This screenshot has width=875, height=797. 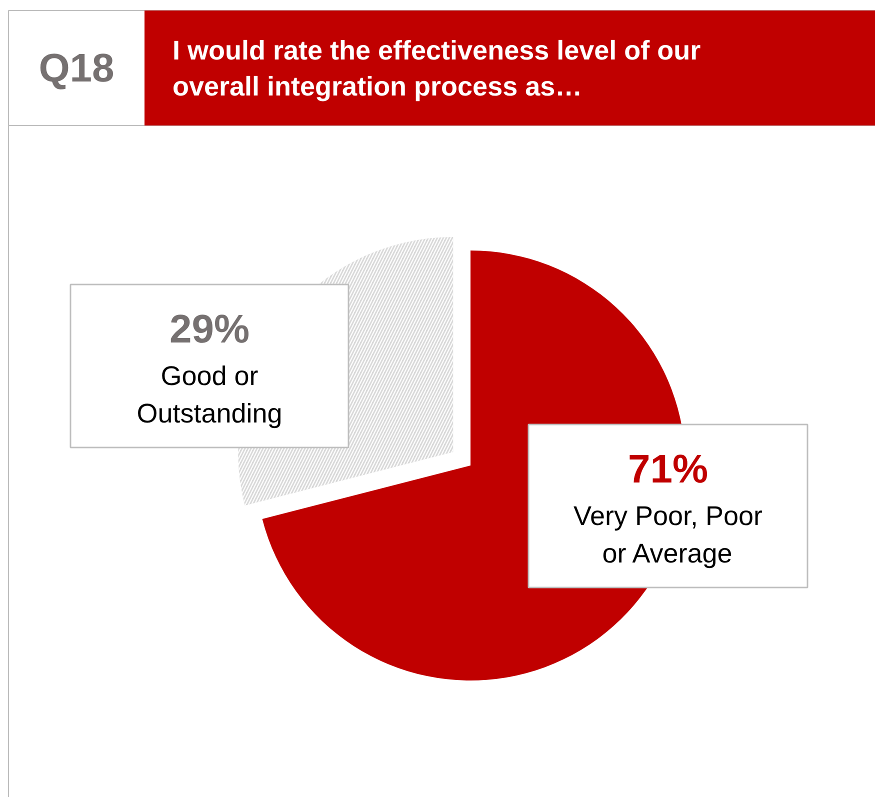 I want to click on slice-label: Very Poor, Poor or Average, so click(x=668, y=534).